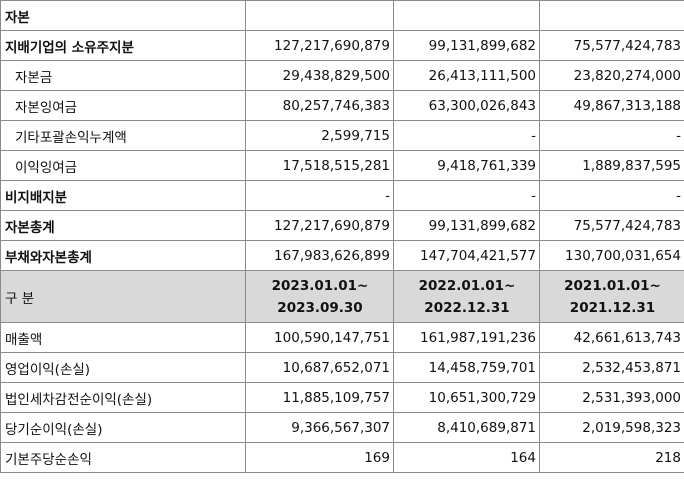 This screenshot has height=482, width=684. What do you see at coordinates (611, 75) in the screenshot?
I see `cell-value: 23,820,274,000` at bounding box center [611, 75].